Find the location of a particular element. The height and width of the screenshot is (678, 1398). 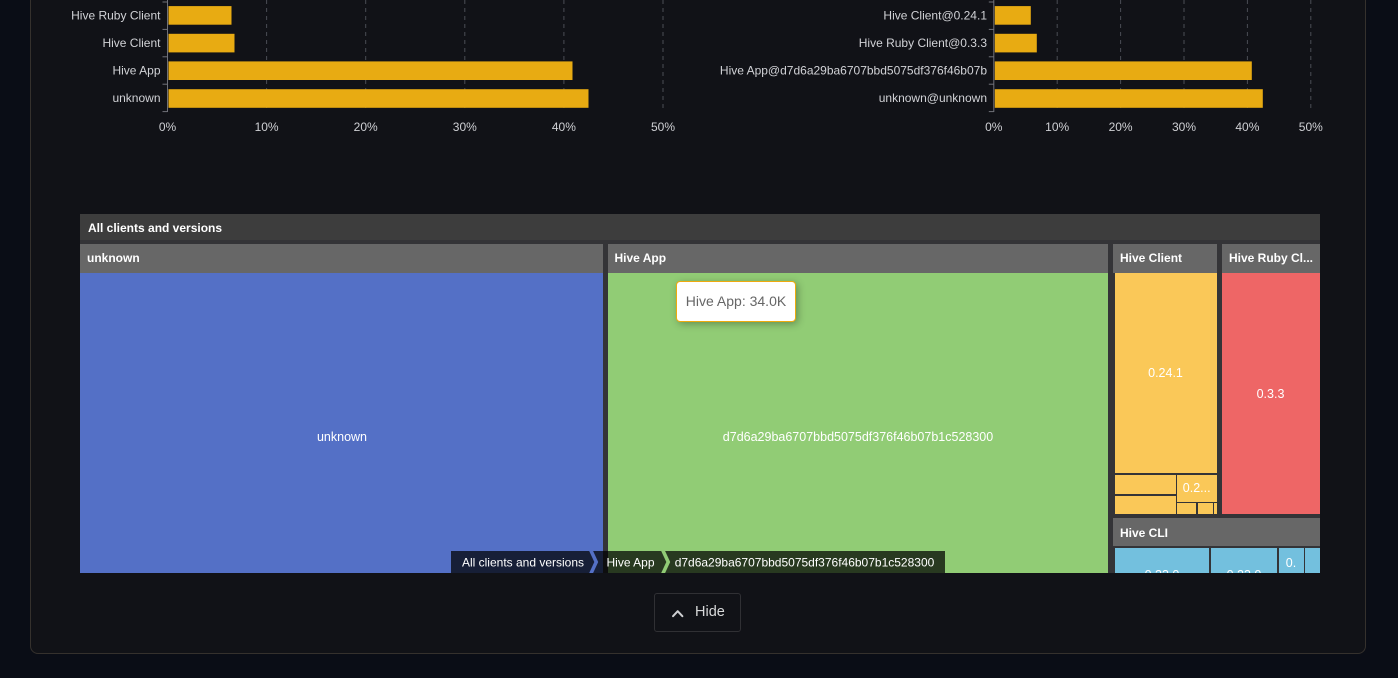

svg-text: Hive Ruby Client is located at coordinates (116, 16).